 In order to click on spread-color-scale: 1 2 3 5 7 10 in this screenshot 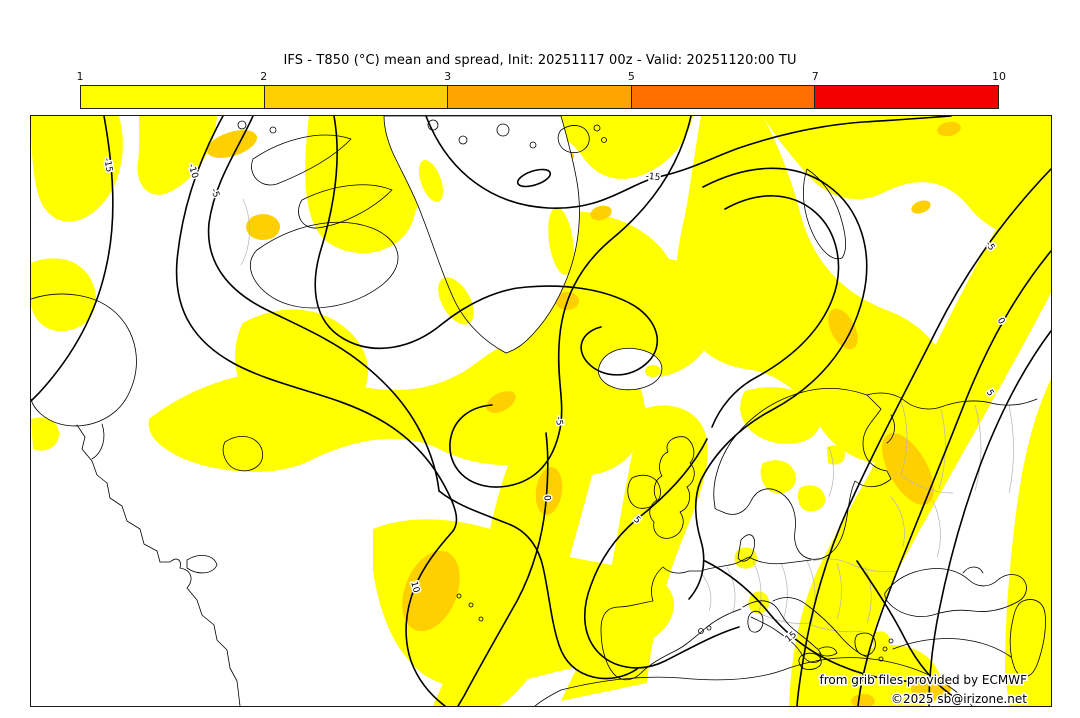, I will do `click(541, 89)`.